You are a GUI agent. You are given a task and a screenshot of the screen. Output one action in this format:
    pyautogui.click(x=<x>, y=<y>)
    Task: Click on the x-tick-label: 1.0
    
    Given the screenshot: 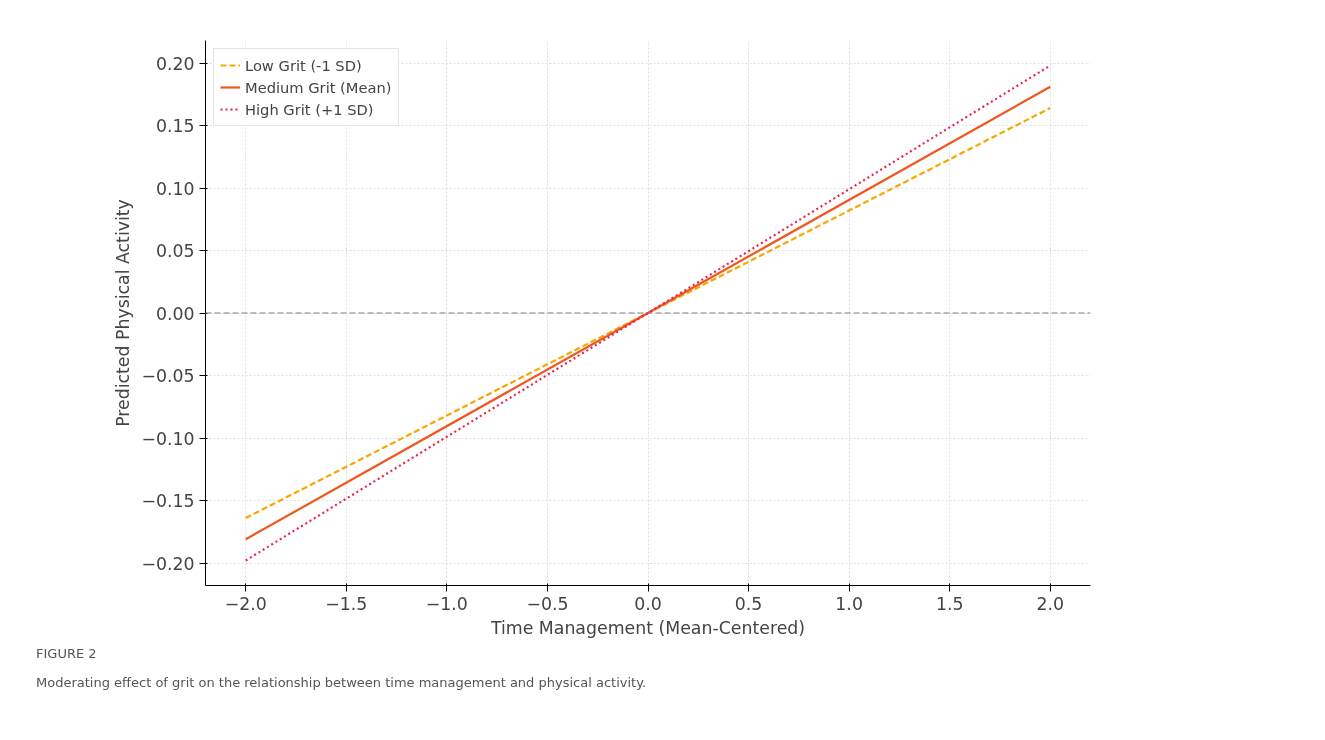 What is the action you would take?
    pyautogui.click(x=849, y=603)
    